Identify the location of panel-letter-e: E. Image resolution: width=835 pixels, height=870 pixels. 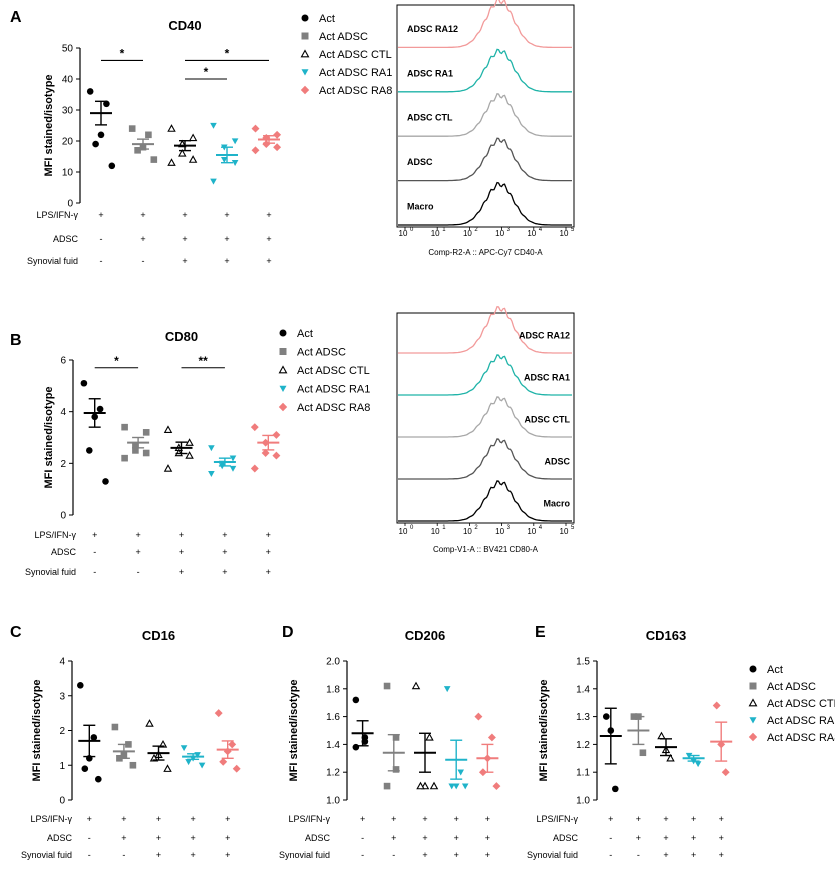
(540, 632).